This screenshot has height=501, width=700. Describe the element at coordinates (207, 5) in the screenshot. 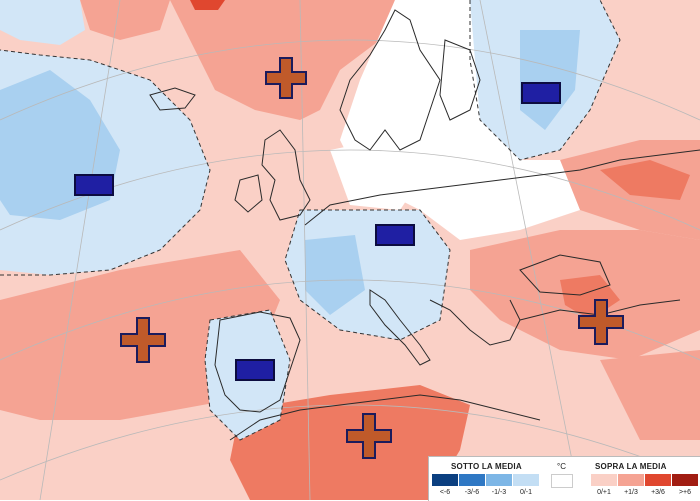

I see `warm-area-top-spot` at that location.